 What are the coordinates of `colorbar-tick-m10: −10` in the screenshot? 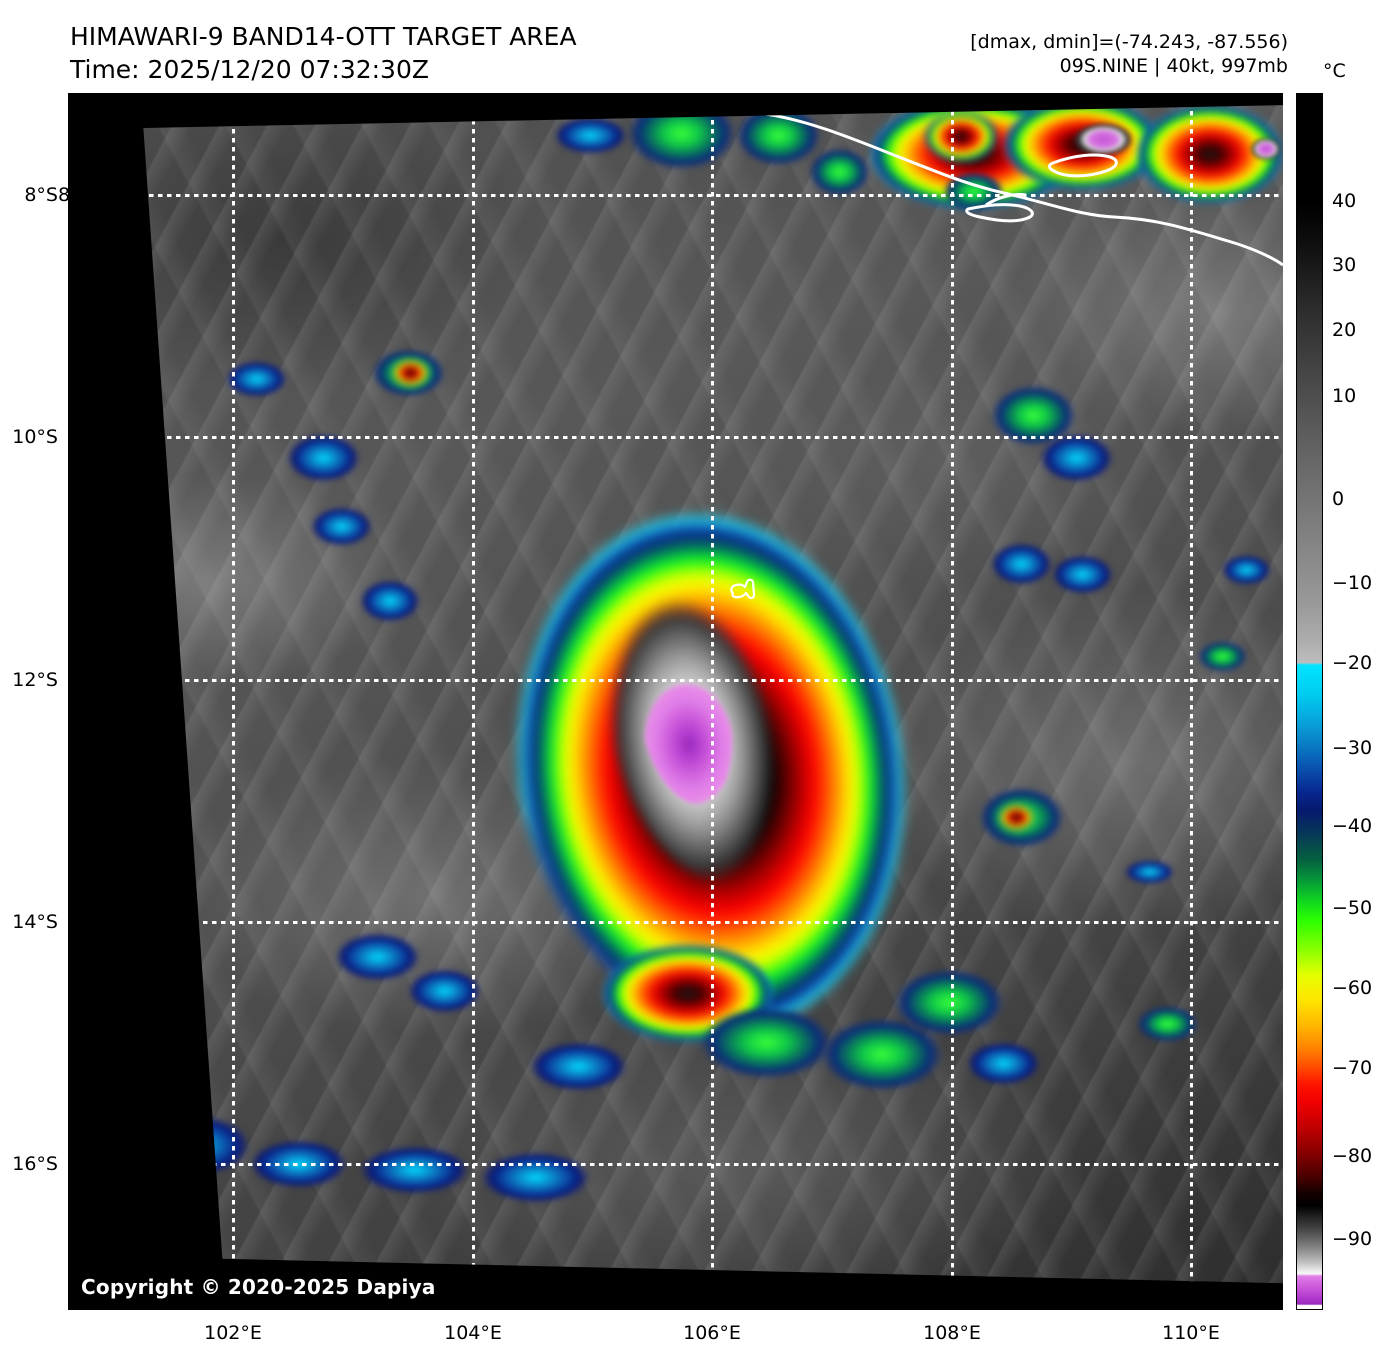 It's located at (1352, 583).